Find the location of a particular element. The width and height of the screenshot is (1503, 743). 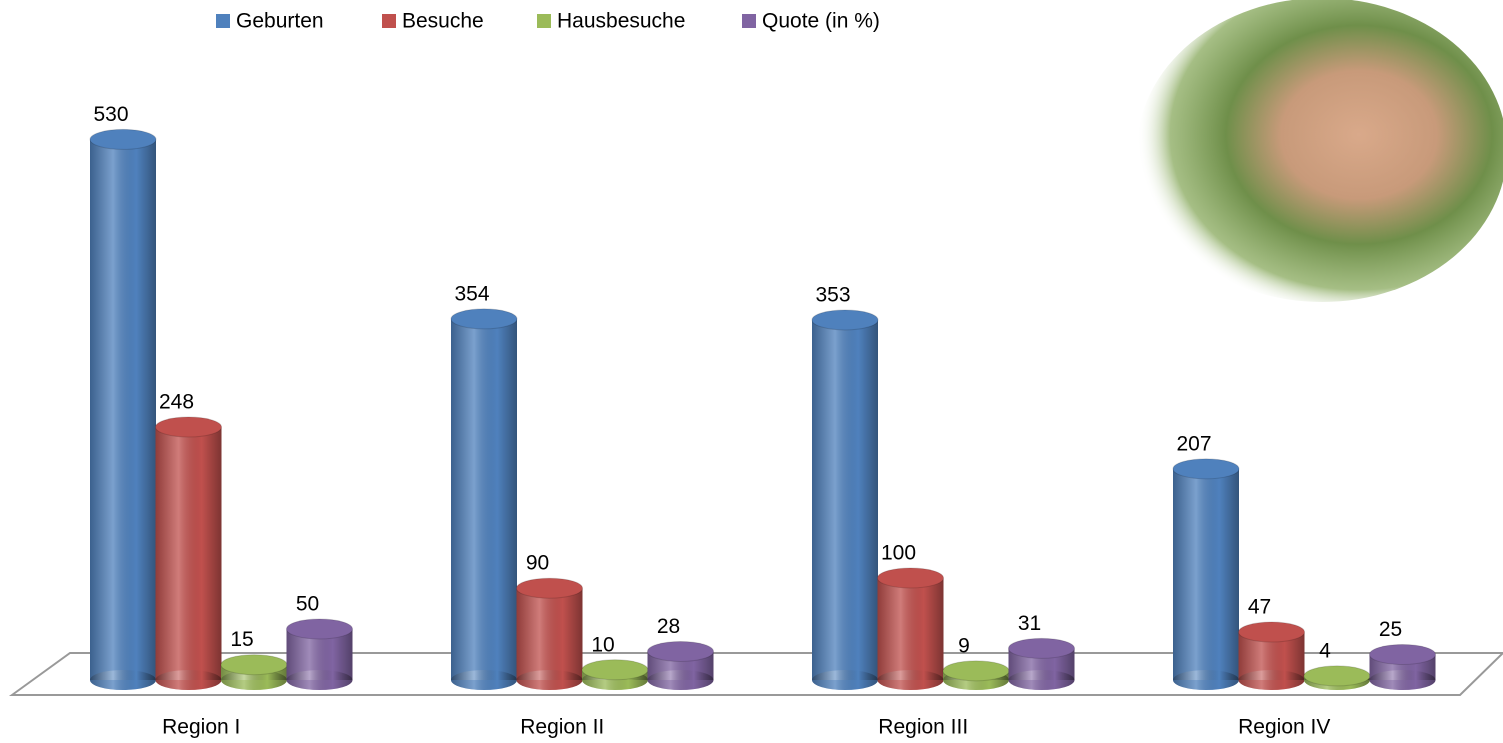

data-label: 90 is located at coordinates (537, 563).